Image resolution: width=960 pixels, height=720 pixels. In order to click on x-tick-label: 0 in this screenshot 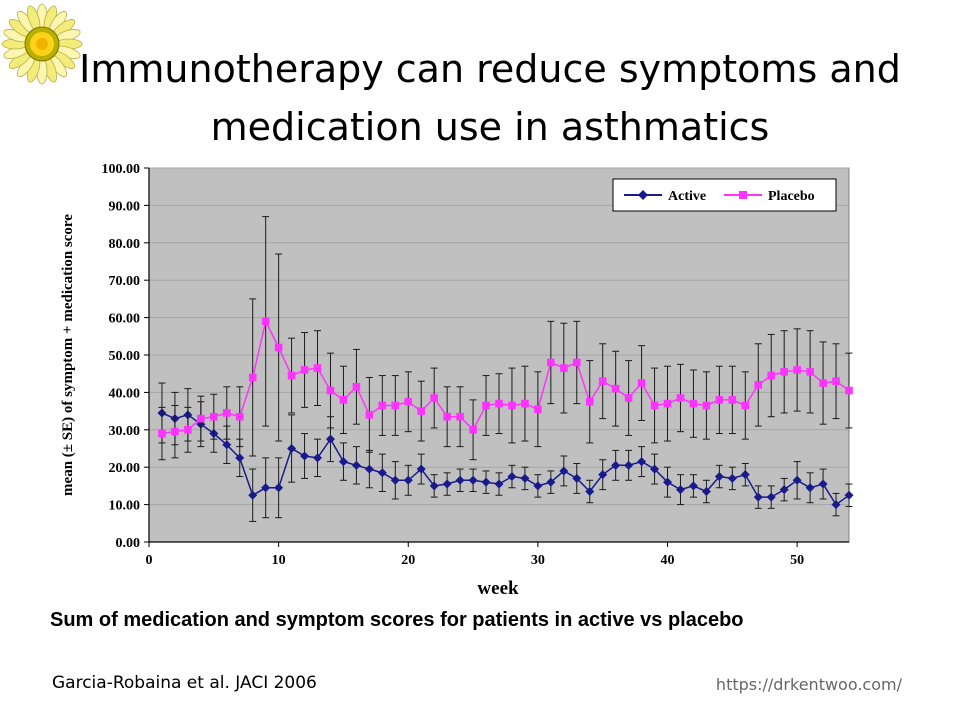, I will do `click(149, 560)`.